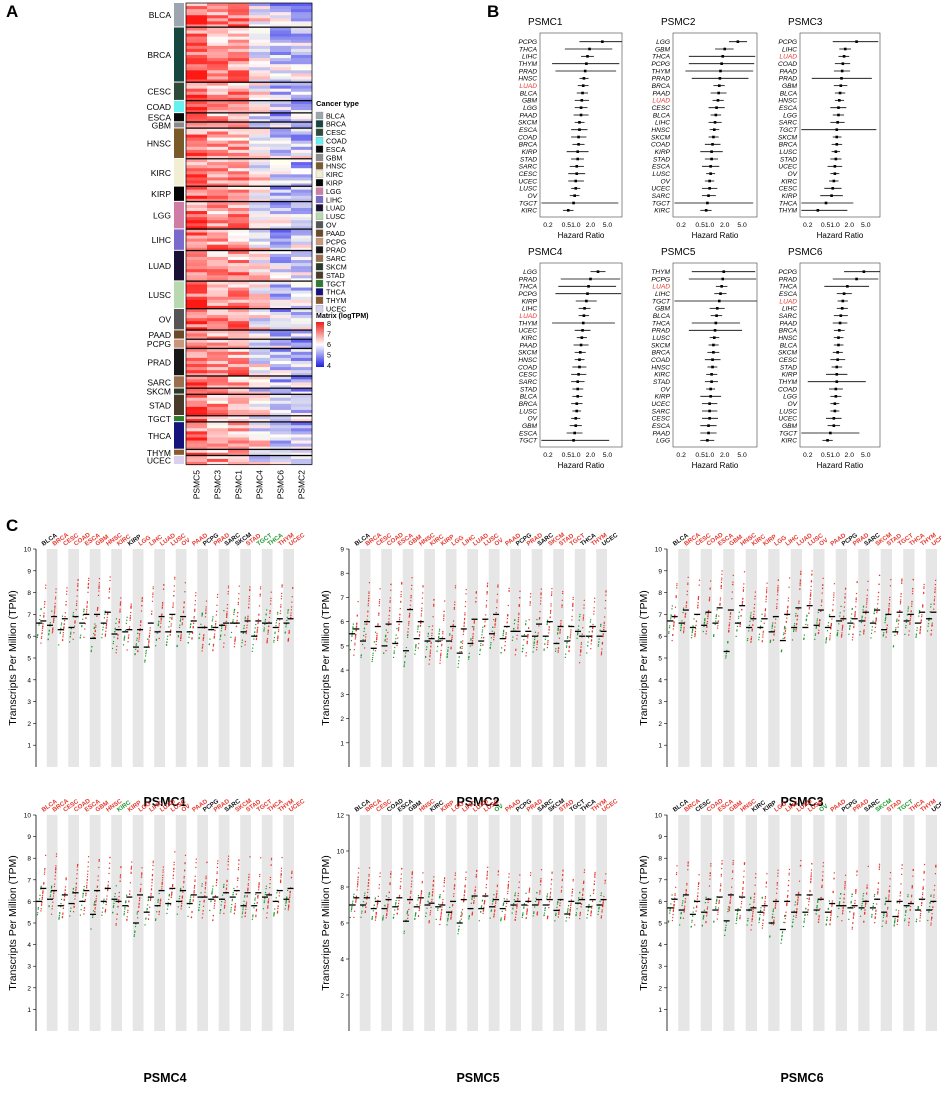 This screenshot has width=941, height=1095. What do you see at coordinates (319, 132) in the screenshot?
I see `legend-swatch` at bounding box center [319, 132].